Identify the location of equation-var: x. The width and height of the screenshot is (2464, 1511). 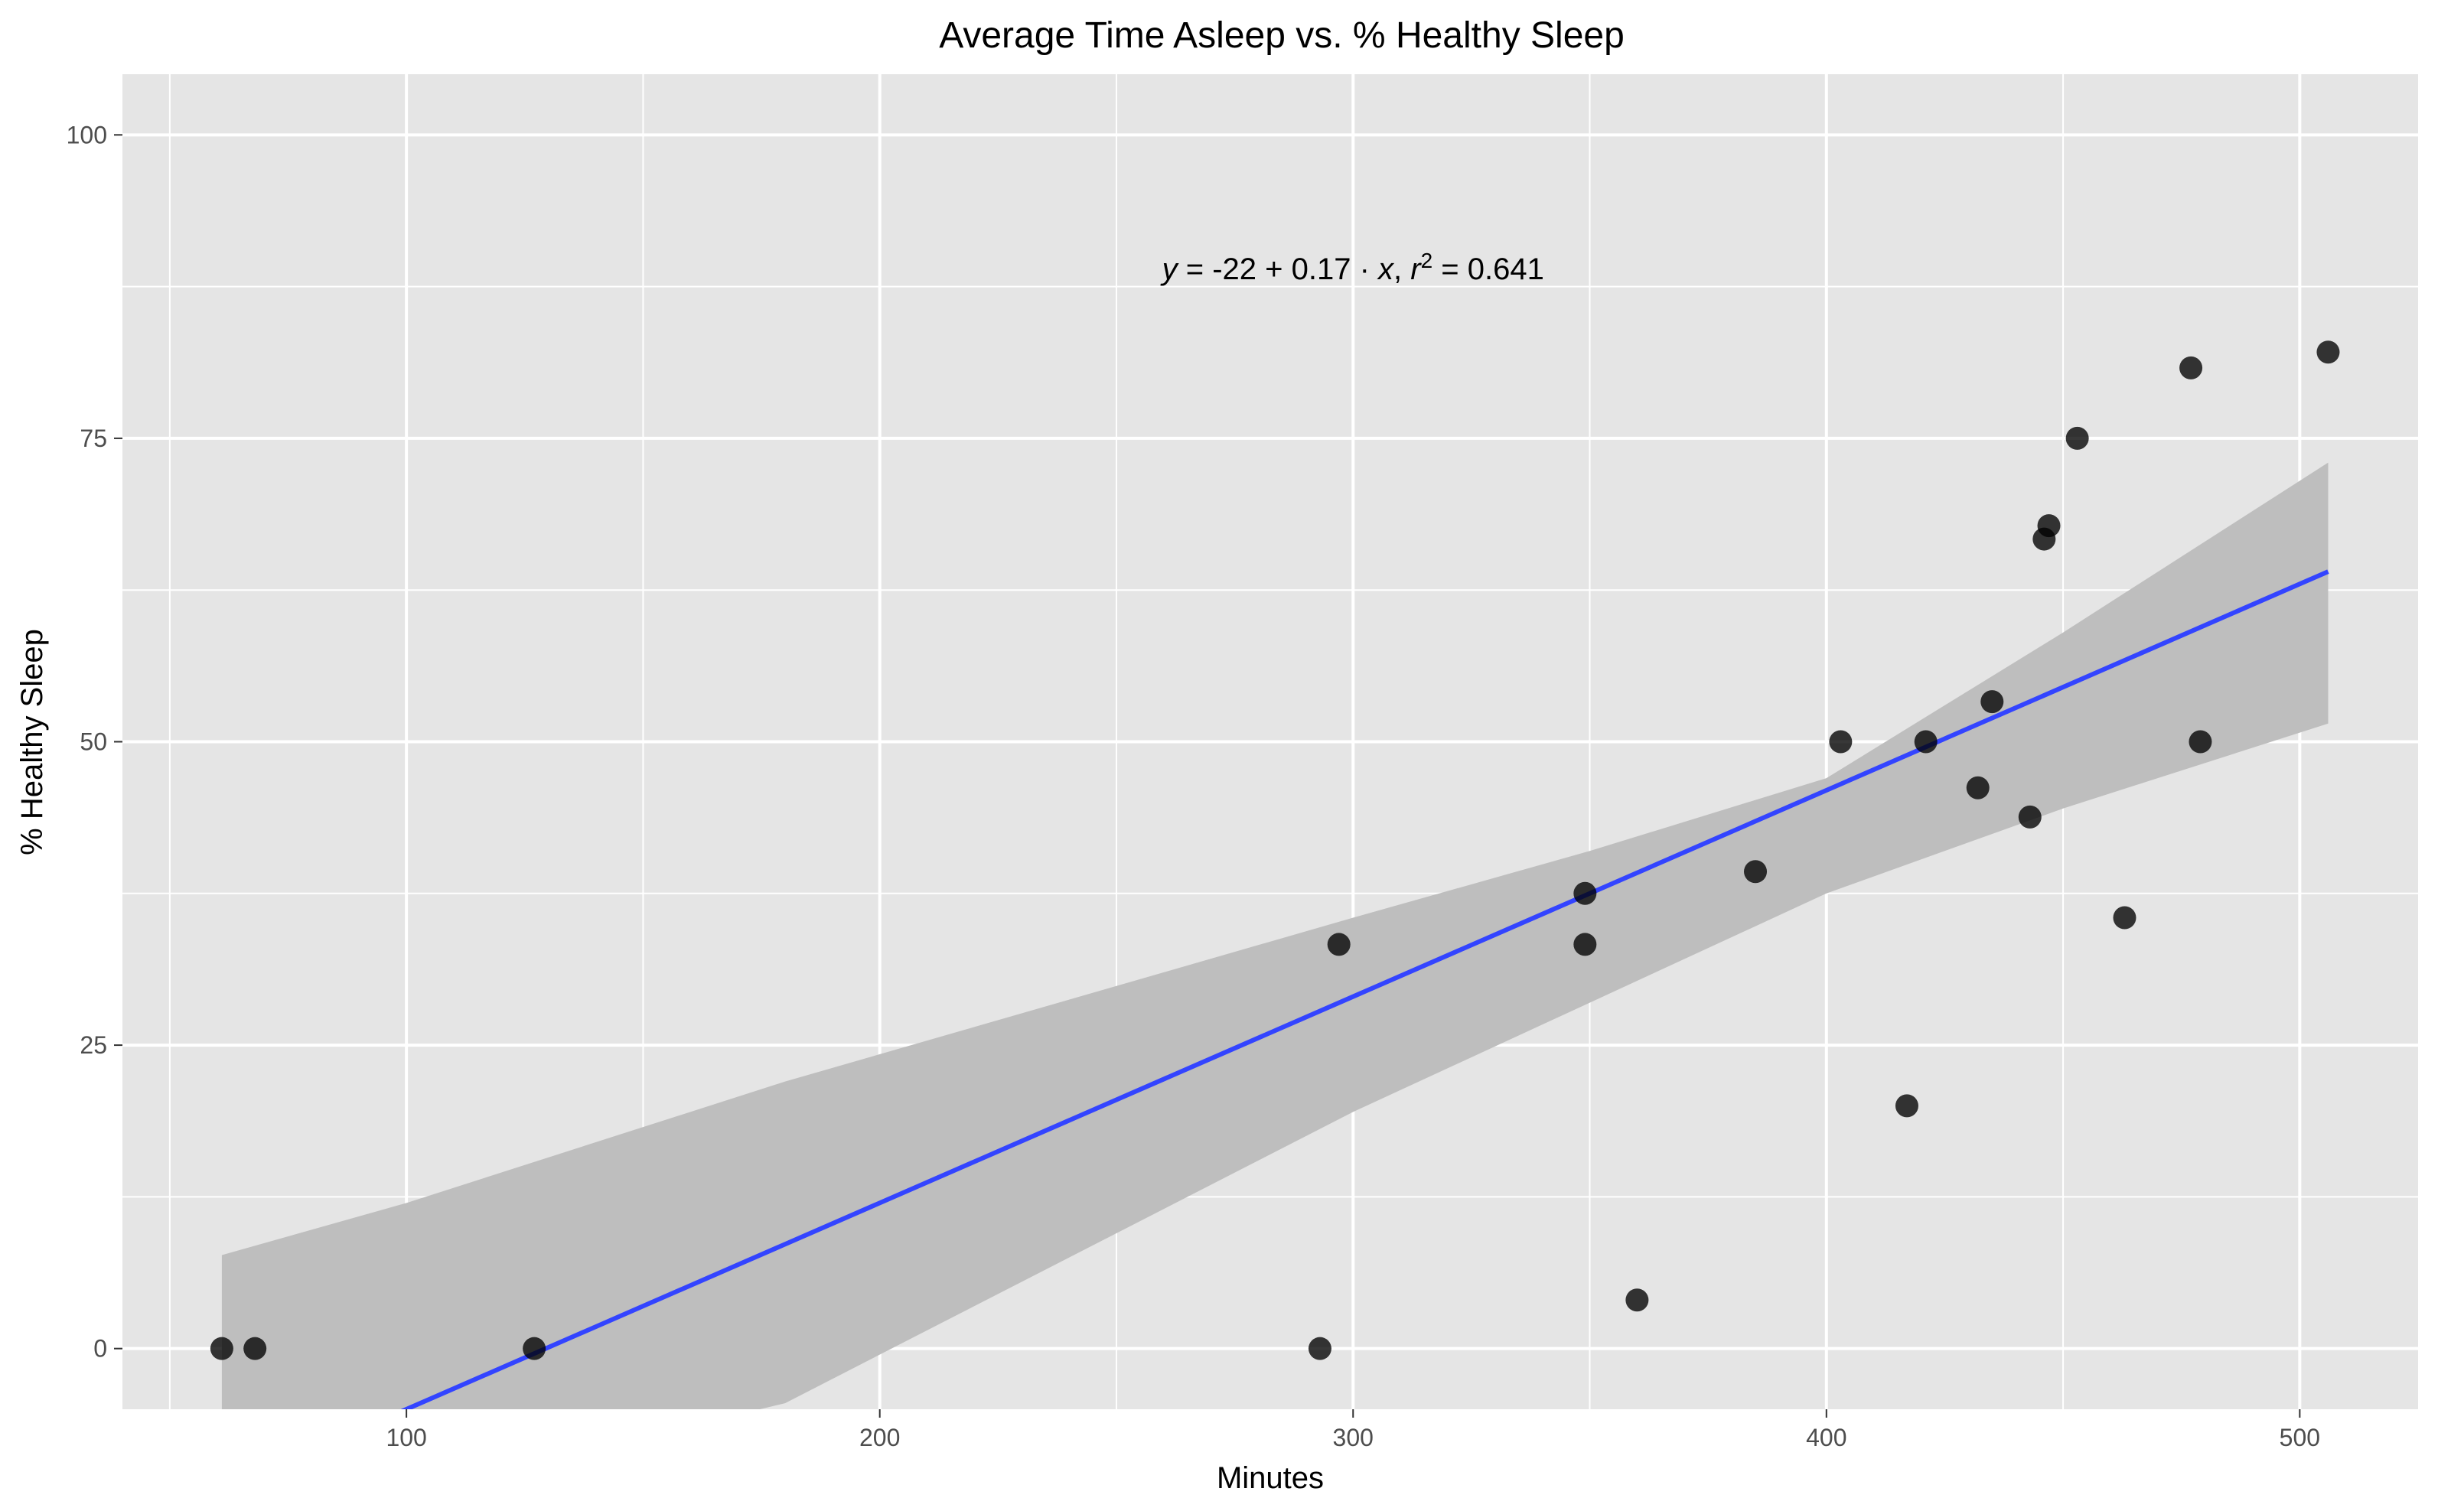
(1386, 269).